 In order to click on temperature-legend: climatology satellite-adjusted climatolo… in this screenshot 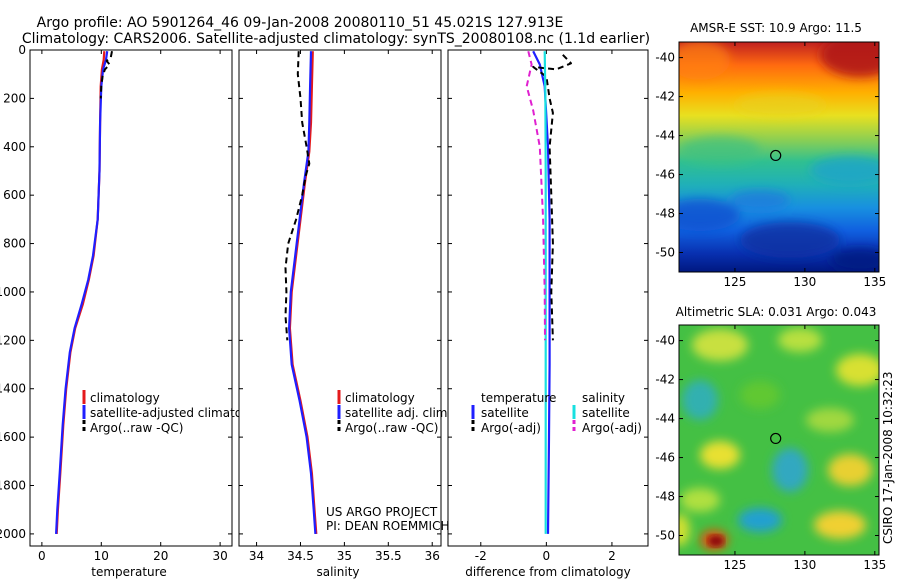, I will do `click(175, 412)`.